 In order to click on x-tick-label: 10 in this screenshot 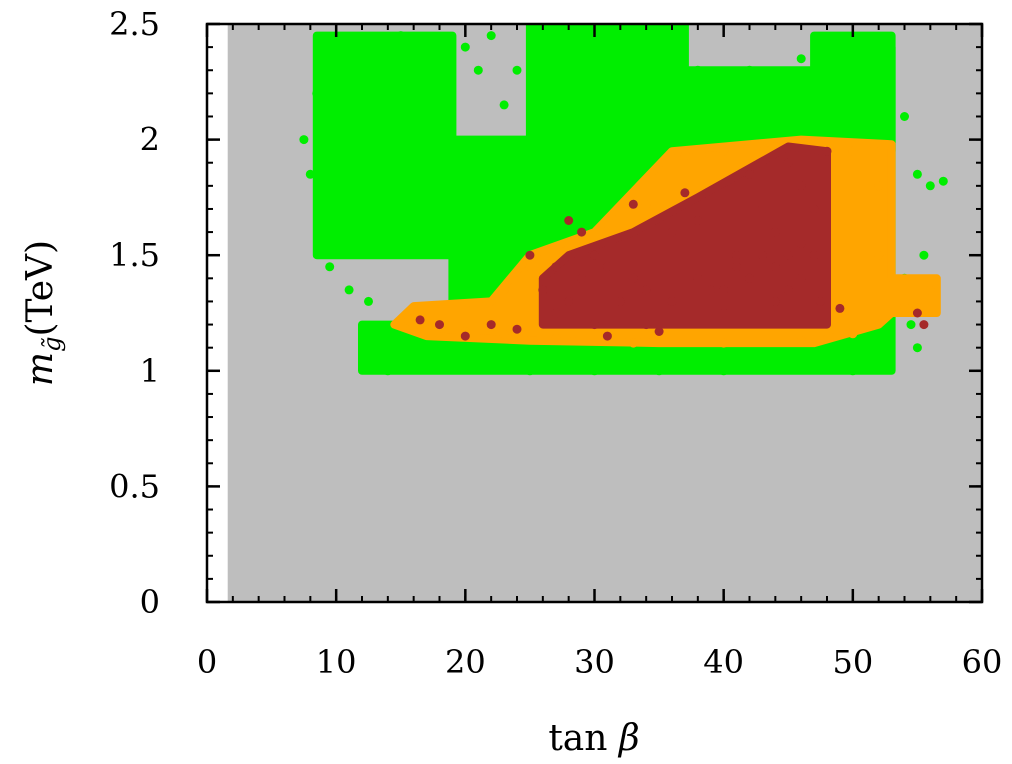, I will do `click(336, 662)`.